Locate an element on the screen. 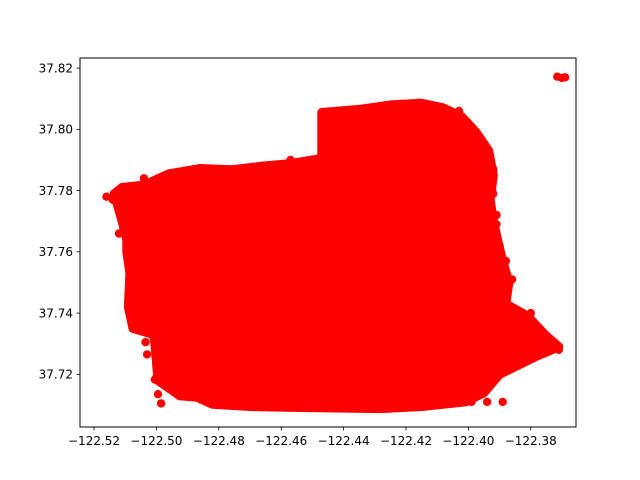 The image size is (640, 480). x-tick-label: −122.42 is located at coordinates (406, 441).